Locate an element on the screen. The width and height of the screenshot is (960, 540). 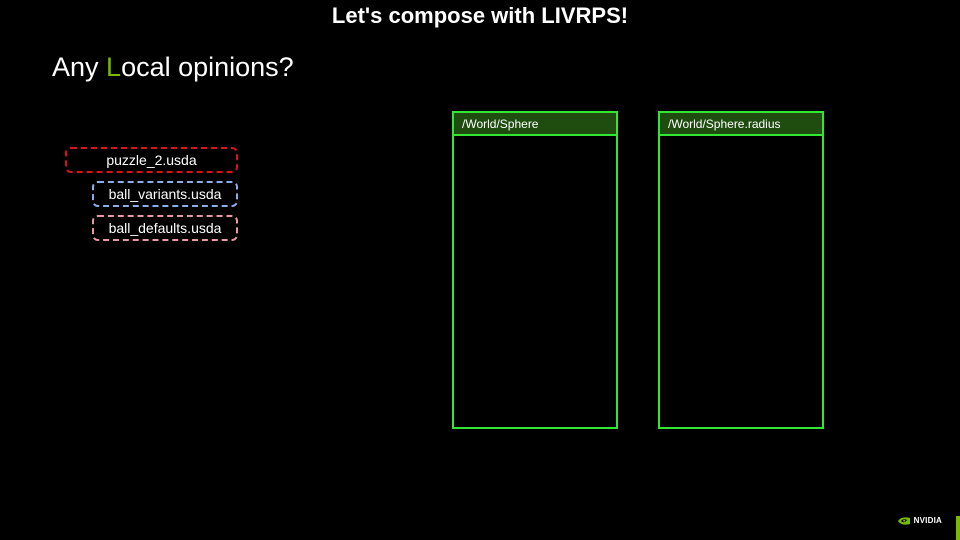
corner-accent-bar is located at coordinates (958, 528).